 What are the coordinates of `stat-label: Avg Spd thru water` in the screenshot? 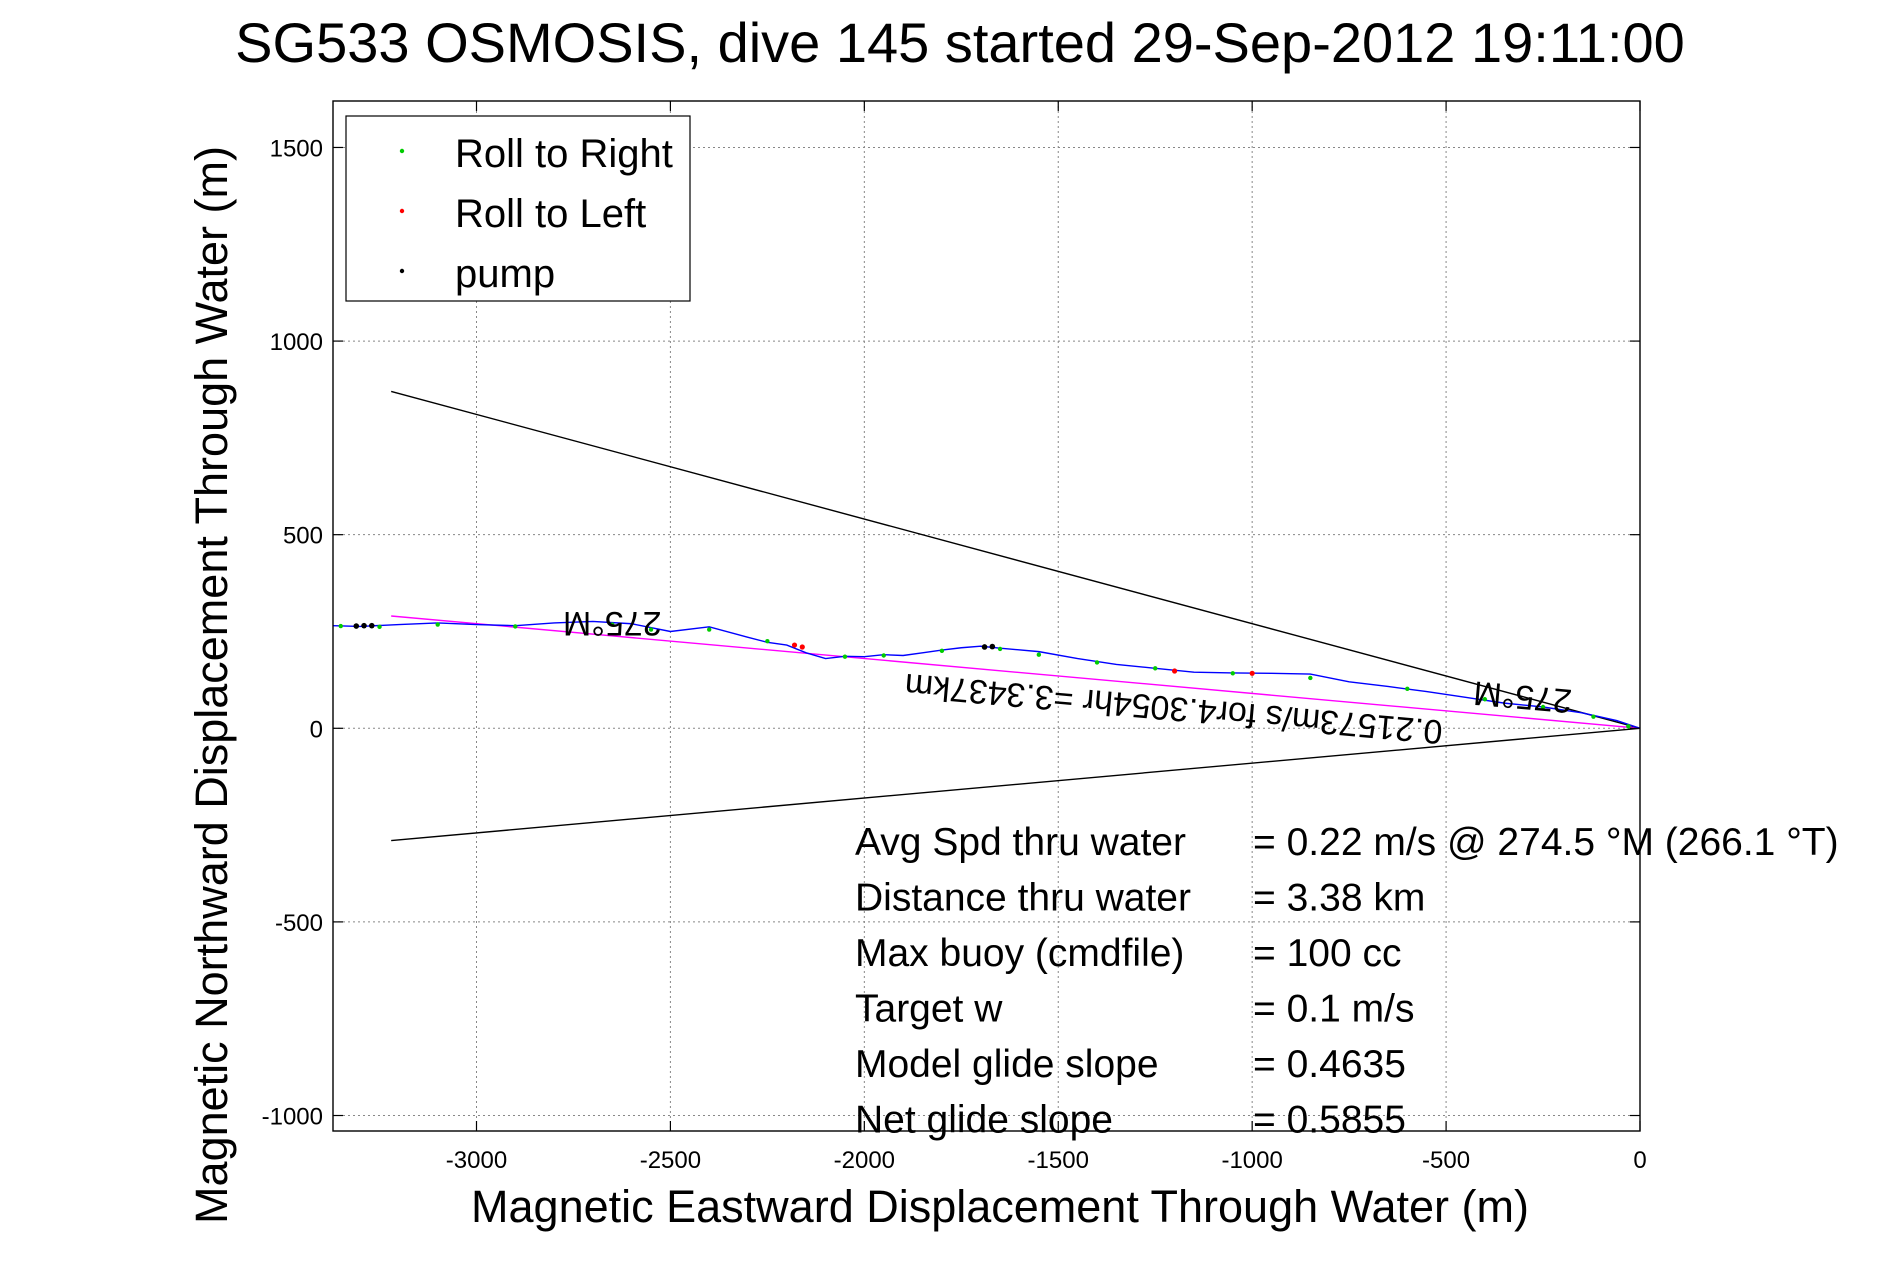 It's located at (1020, 842).